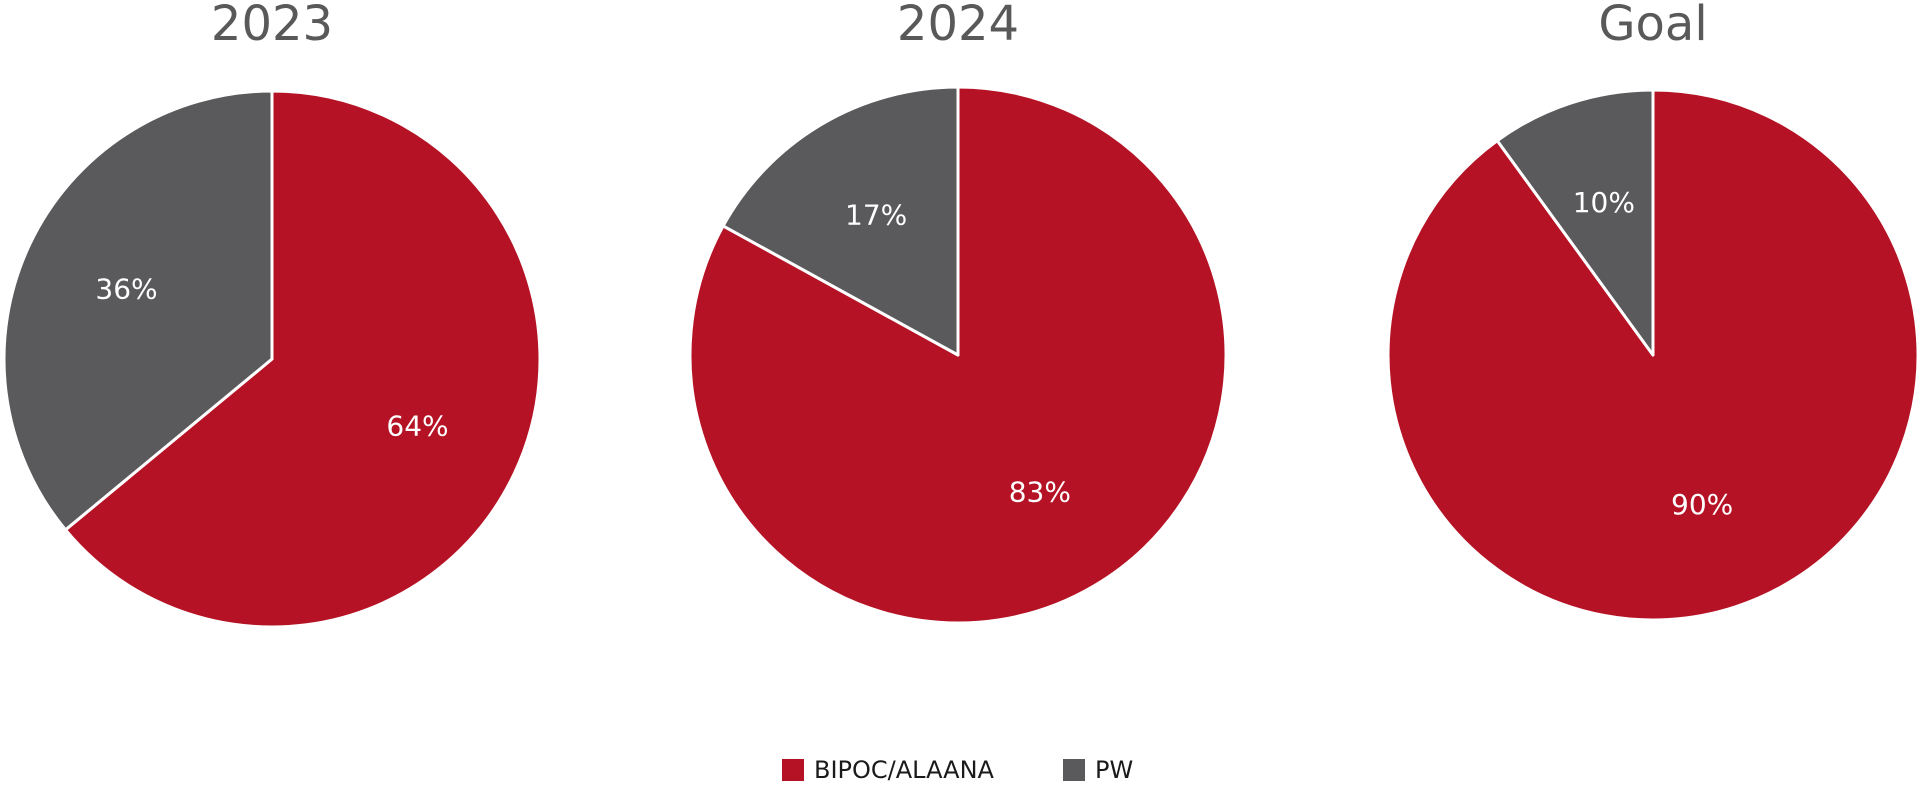 The image size is (1921, 789). What do you see at coordinates (1702, 504) in the screenshot?
I see `data-label: 90%` at bounding box center [1702, 504].